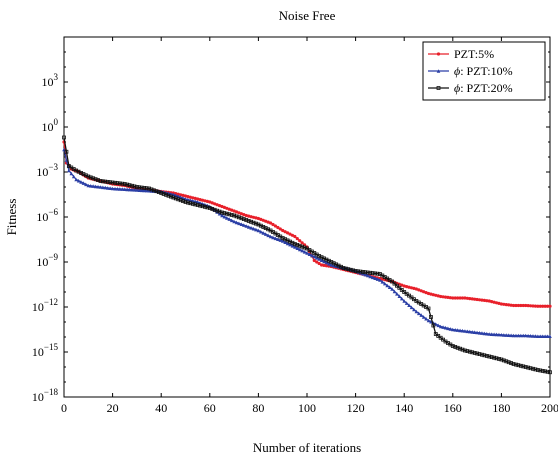 This screenshot has width=558, height=458. What do you see at coordinates (307, 15) in the screenshot?
I see `chart-title: Noise Free` at bounding box center [307, 15].